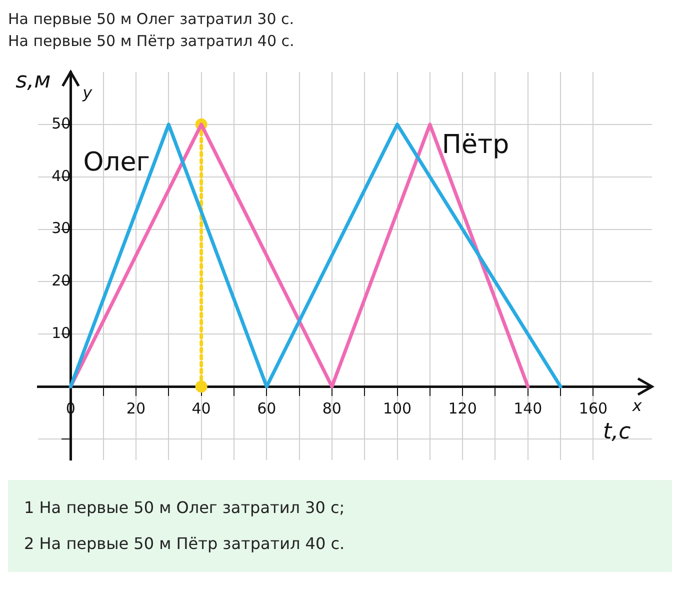 This screenshot has width=680, height=608. What do you see at coordinates (462, 408) in the screenshot?
I see `x-tick-label: 120` at bounding box center [462, 408].